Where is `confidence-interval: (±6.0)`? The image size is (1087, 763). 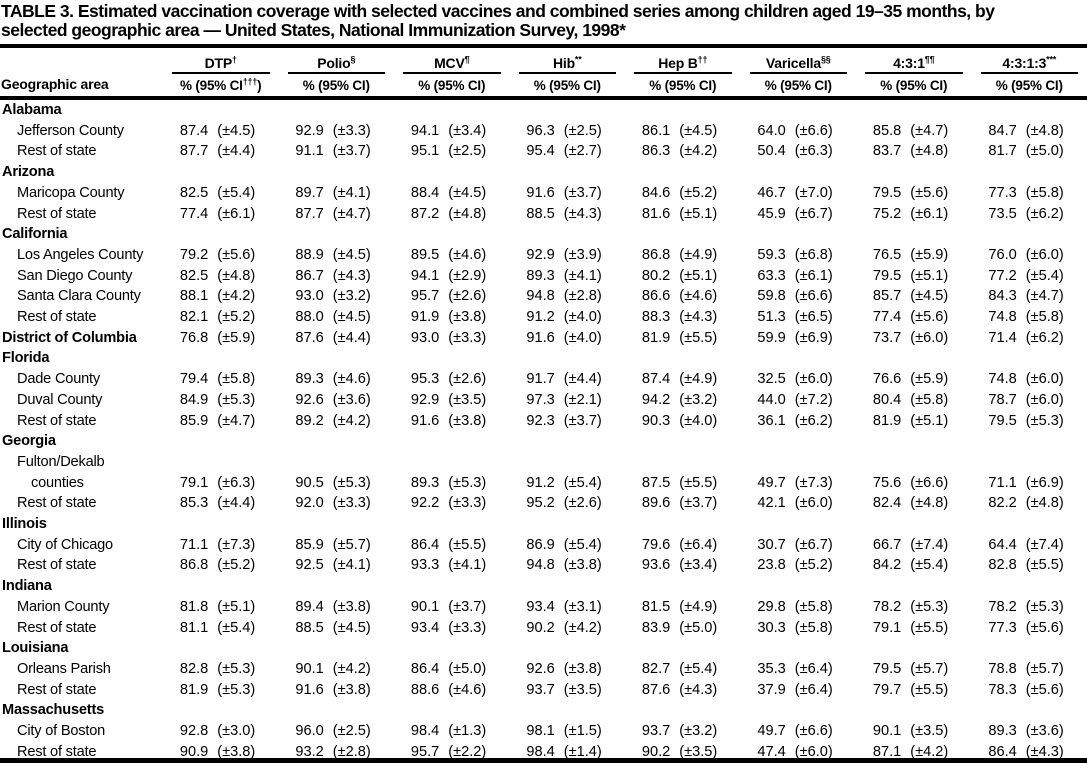 confidence-interval: (±6.0) is located at coordinates (813, 503).